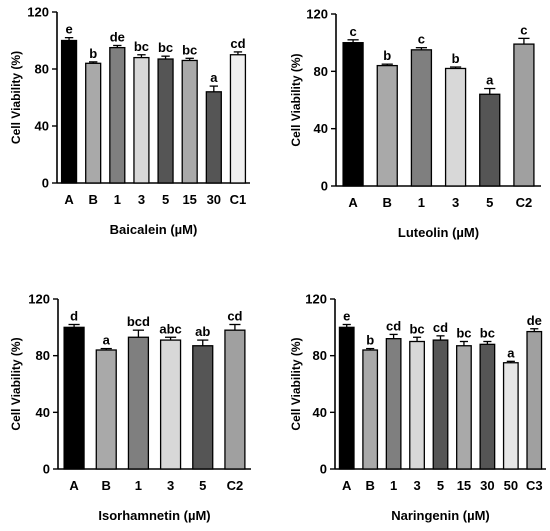 The height and width of the screenshot is (531, 550). I want to click on x-axis-title: Naringenin (µM), so click(440, 515).